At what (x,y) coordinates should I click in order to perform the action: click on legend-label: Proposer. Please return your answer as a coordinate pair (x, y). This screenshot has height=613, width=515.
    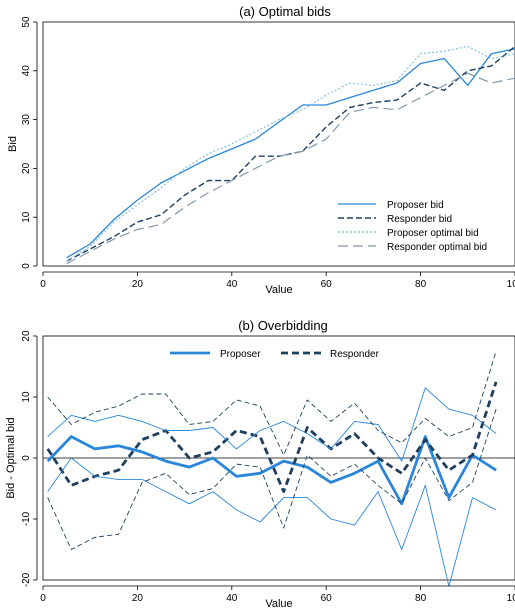
    Looking at the image, I should click on (240, 354).